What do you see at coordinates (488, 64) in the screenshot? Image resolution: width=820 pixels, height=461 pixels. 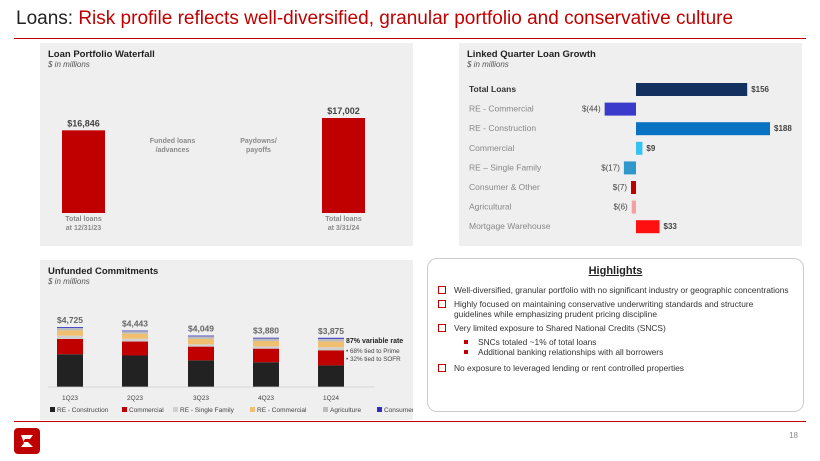 I see `growth-subtitle: $ in millions` at bounding box center [488, 64].